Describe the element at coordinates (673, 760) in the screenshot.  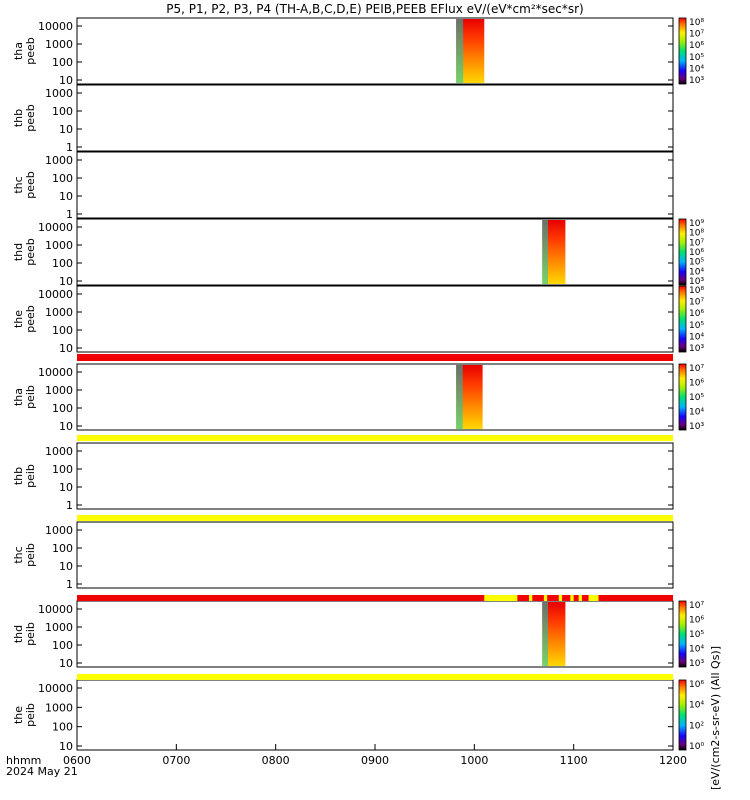
I see `x-tick-label: 1200` at that location.